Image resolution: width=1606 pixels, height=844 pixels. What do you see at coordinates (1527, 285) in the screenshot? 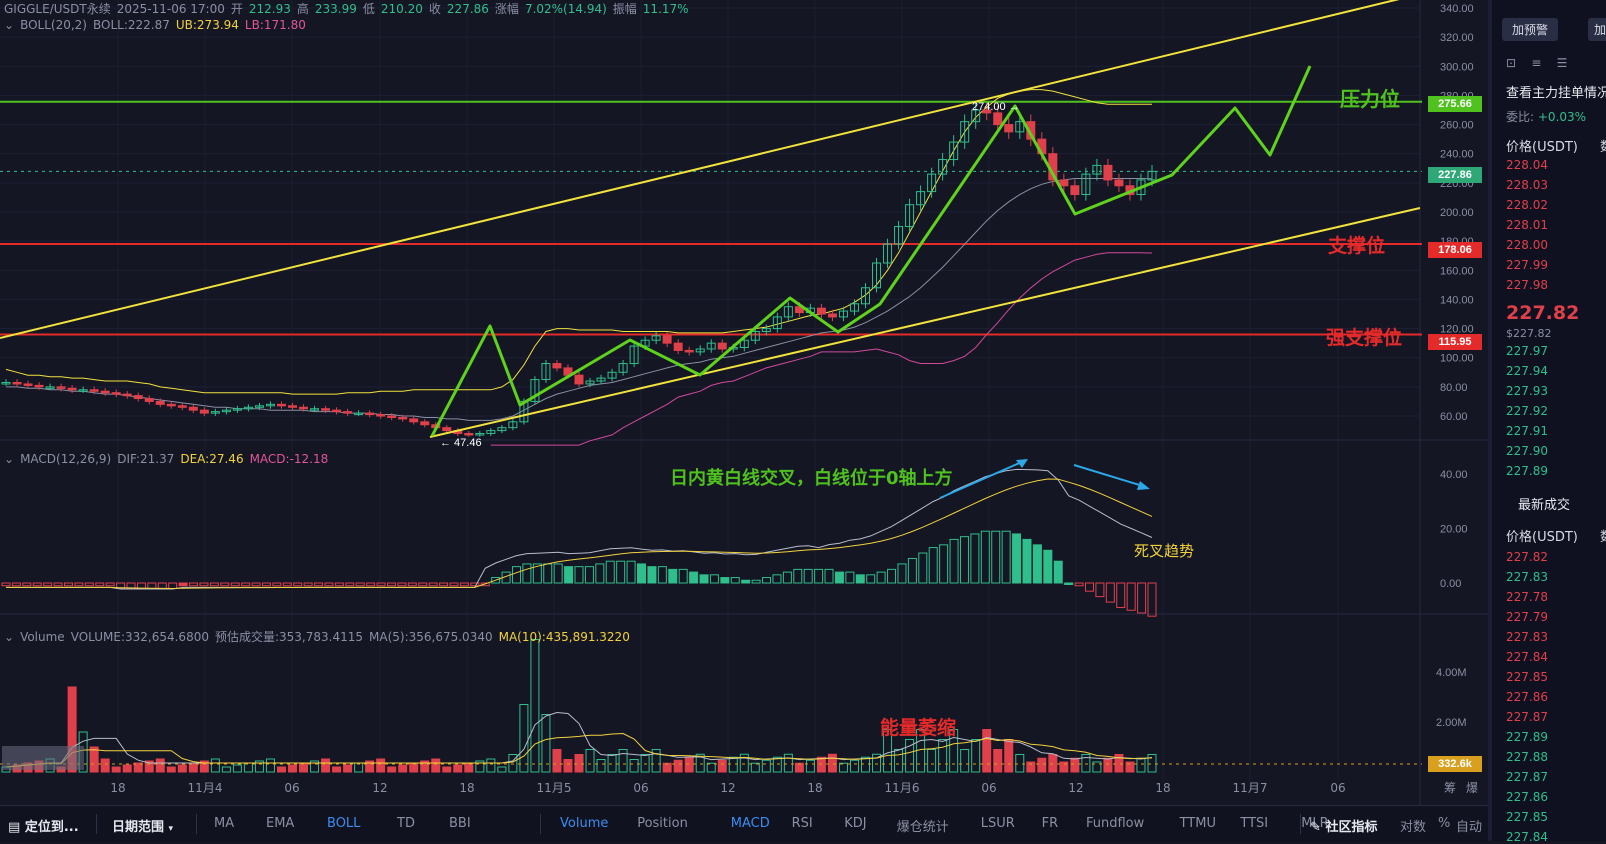
I see `ask-price-row: 227.98` at bounding box center [1527, 285].